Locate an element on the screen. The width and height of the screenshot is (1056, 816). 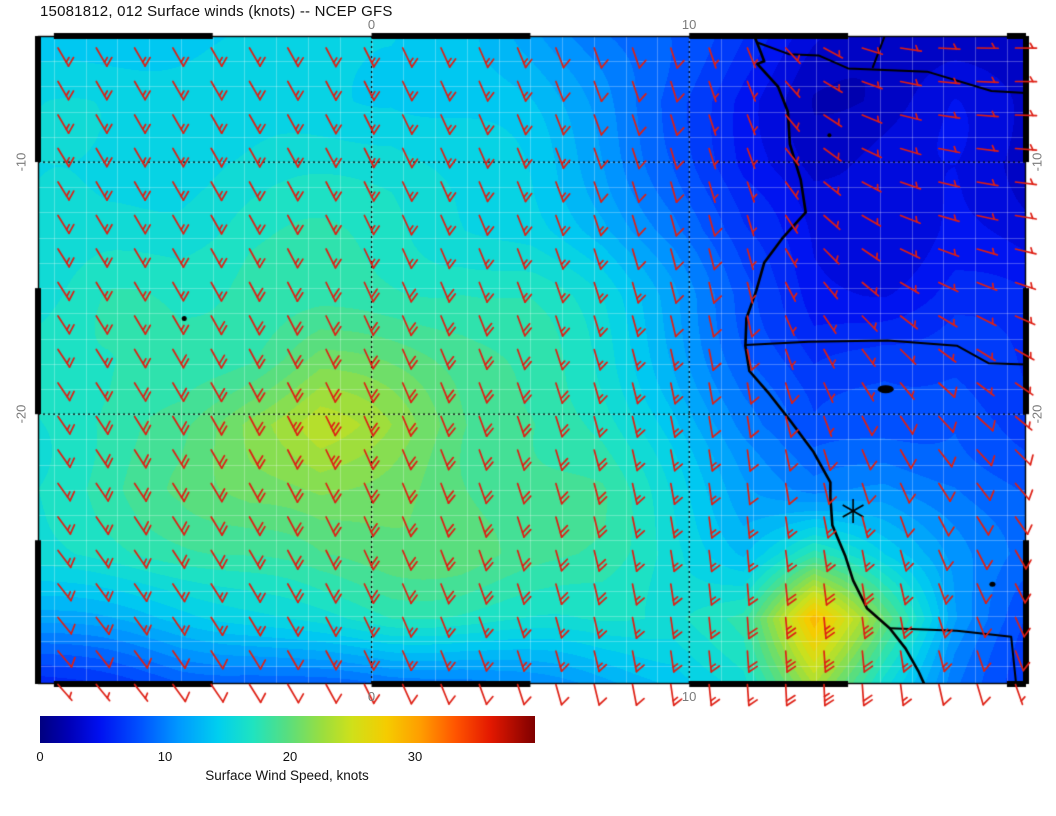
colorbar: 0 10 20 30 Surface Wind Speed, knots is located at coordinates (285, 752).